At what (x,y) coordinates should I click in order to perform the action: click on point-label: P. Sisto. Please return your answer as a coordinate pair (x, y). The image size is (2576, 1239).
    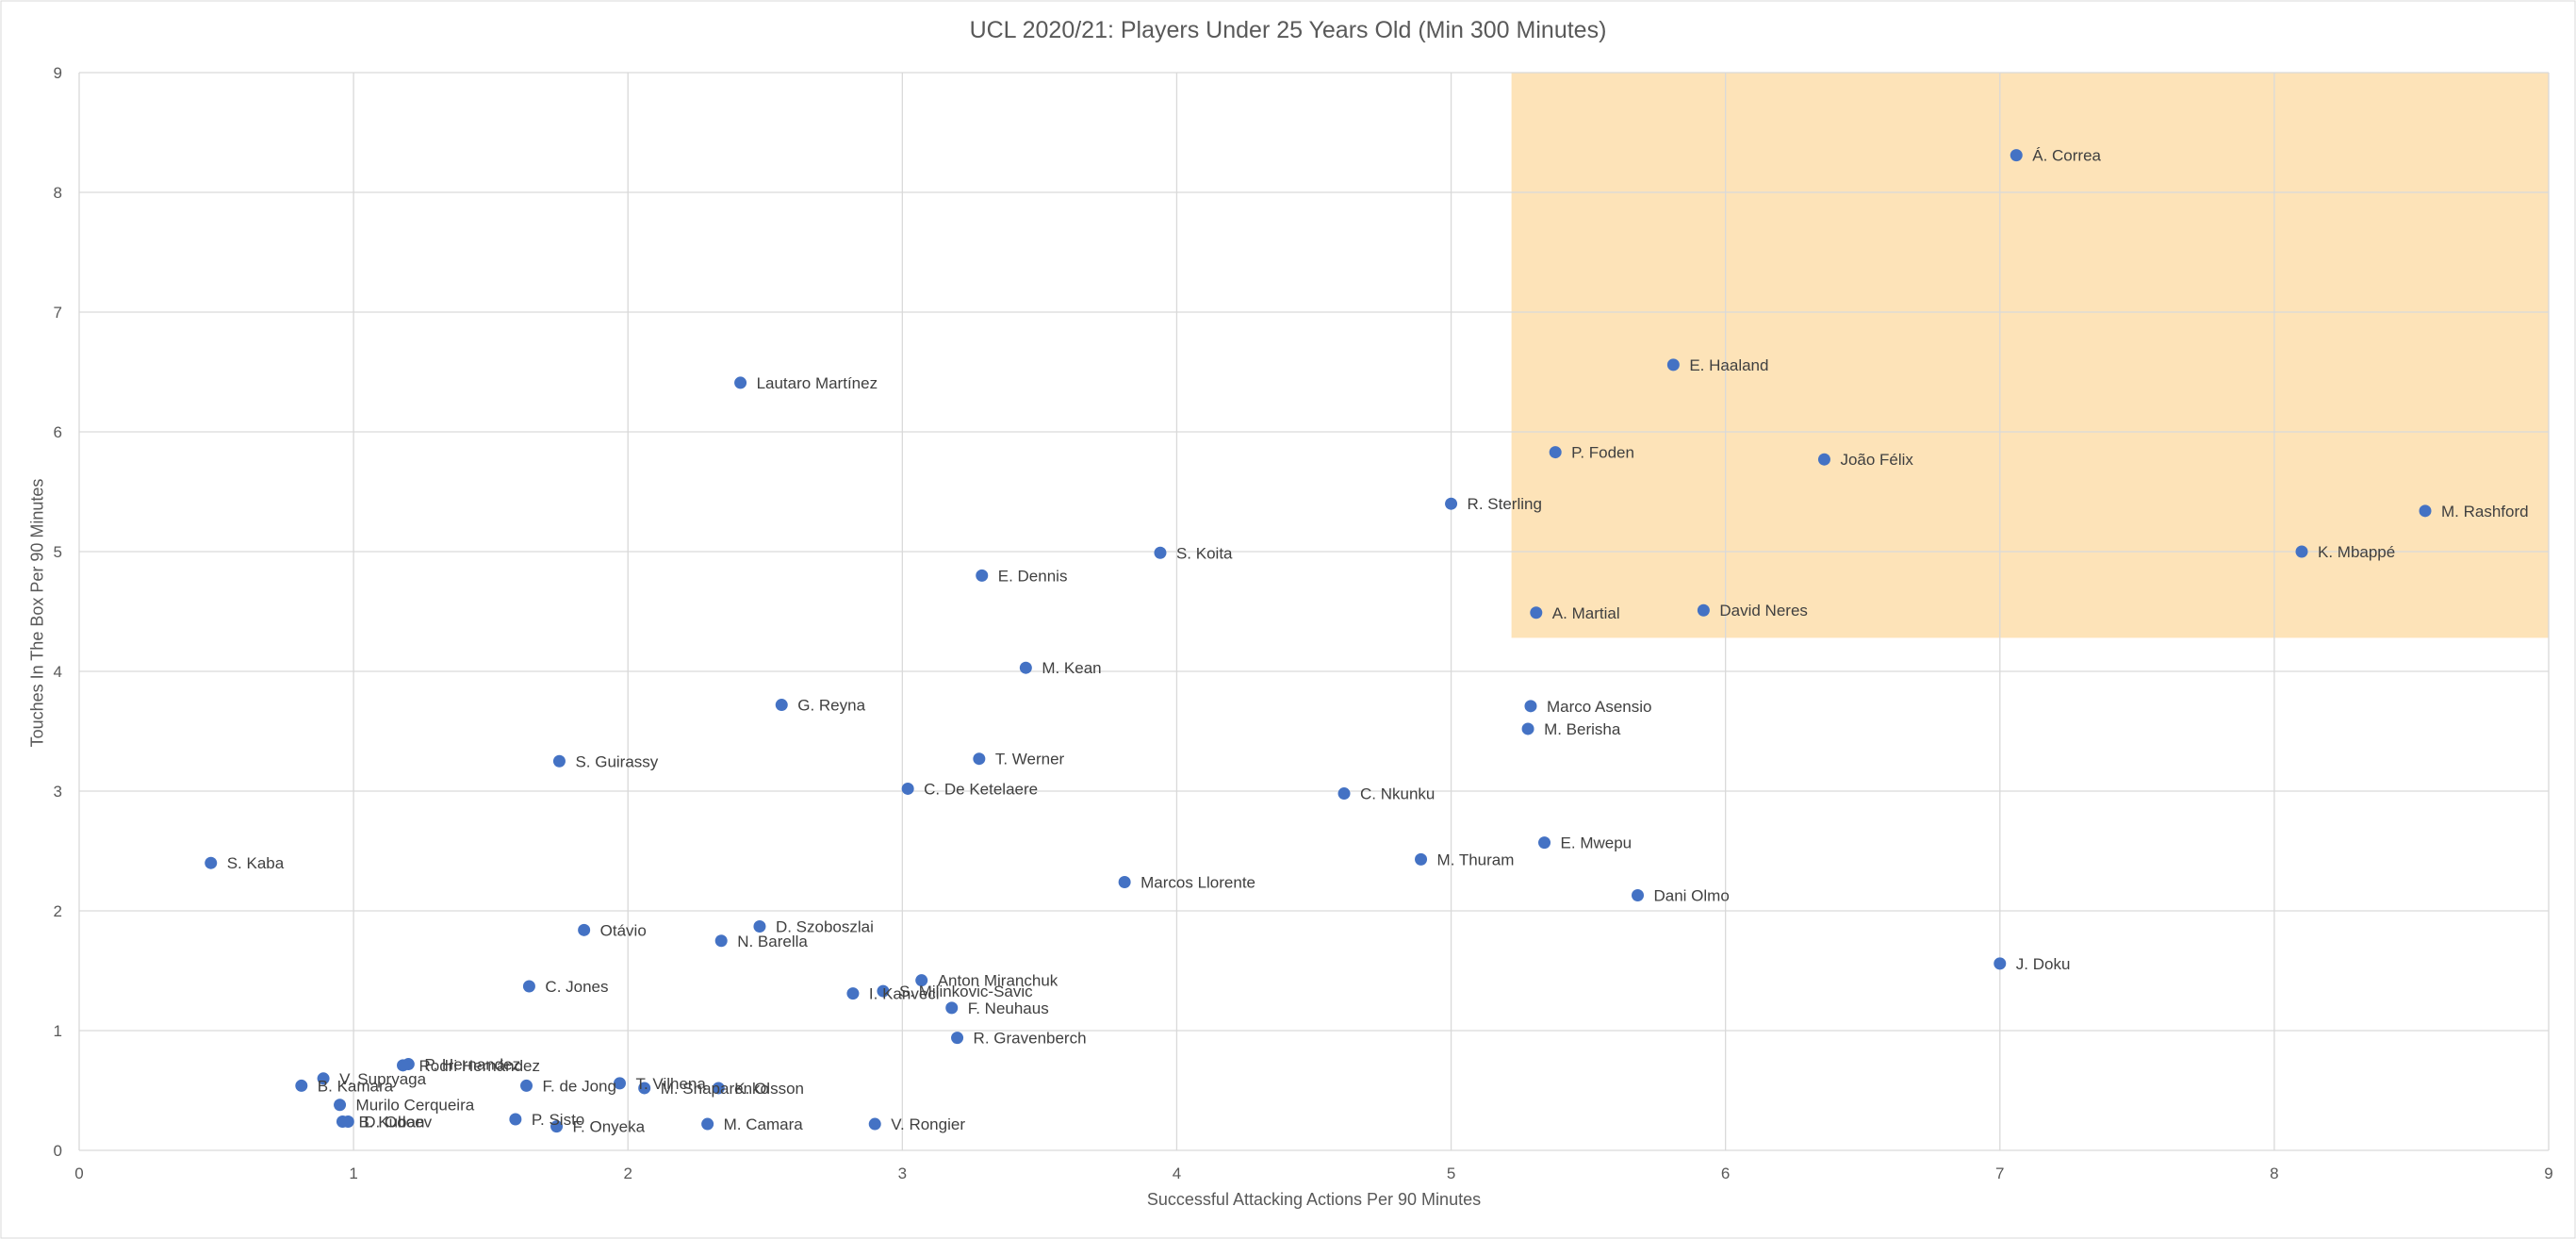
    Looking at the image, I should click on (558, 1120).